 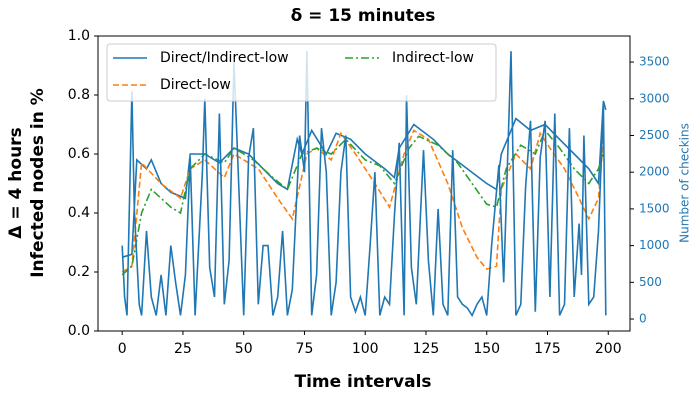 I want to click on x-tick-label: 100, so click(x=365, y=349).